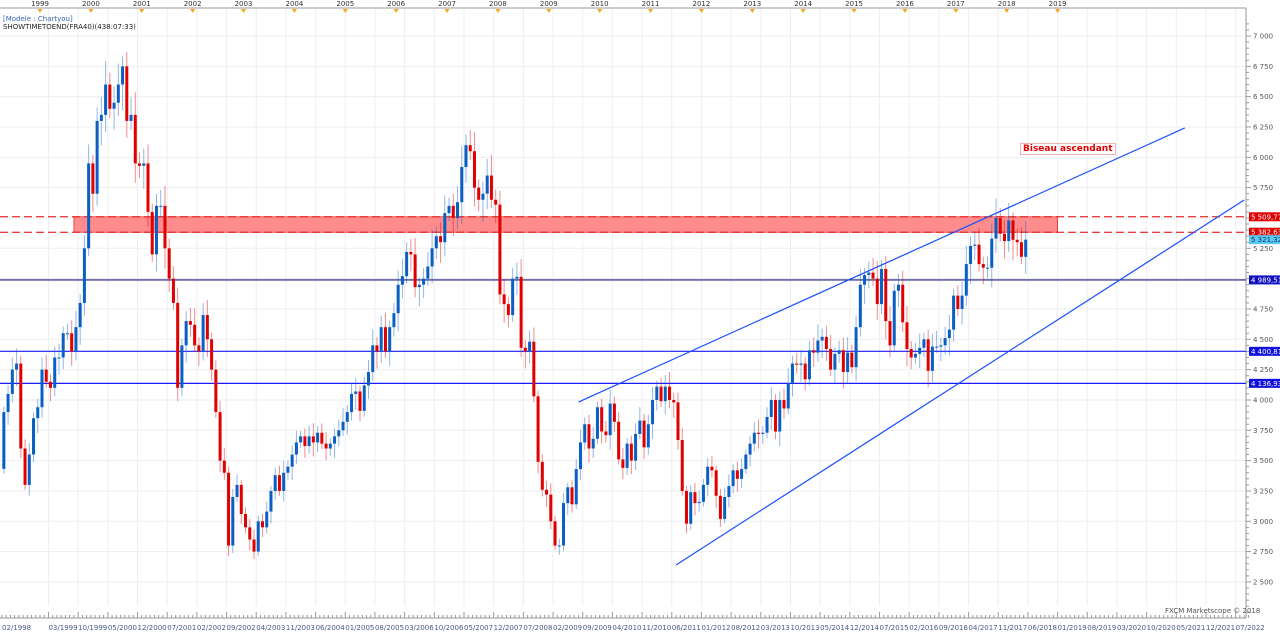  What do you see at coordinates (835, 628) in the screenshot?
I see `date-label: 05/2014` at bounding box center [835, 628].